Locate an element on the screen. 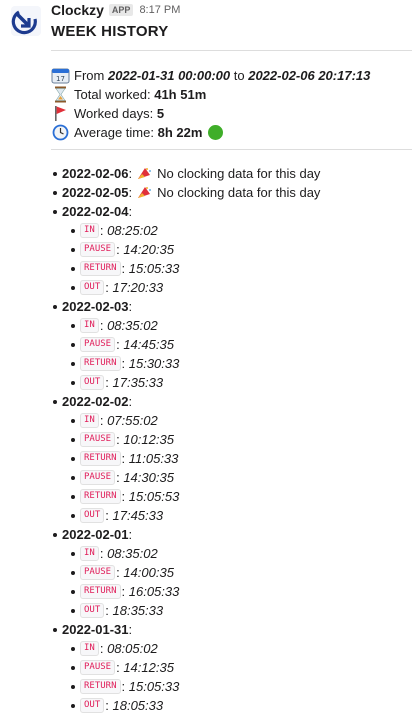  clocking-entry: PAUSE: 14:45:35 is located at coordinates (186, 344).